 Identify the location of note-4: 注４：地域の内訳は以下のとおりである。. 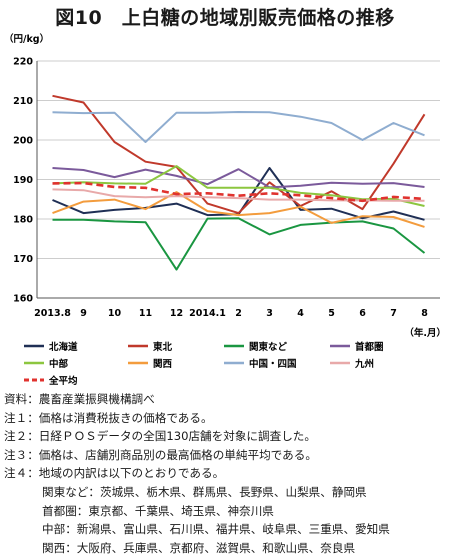
(114, 473).